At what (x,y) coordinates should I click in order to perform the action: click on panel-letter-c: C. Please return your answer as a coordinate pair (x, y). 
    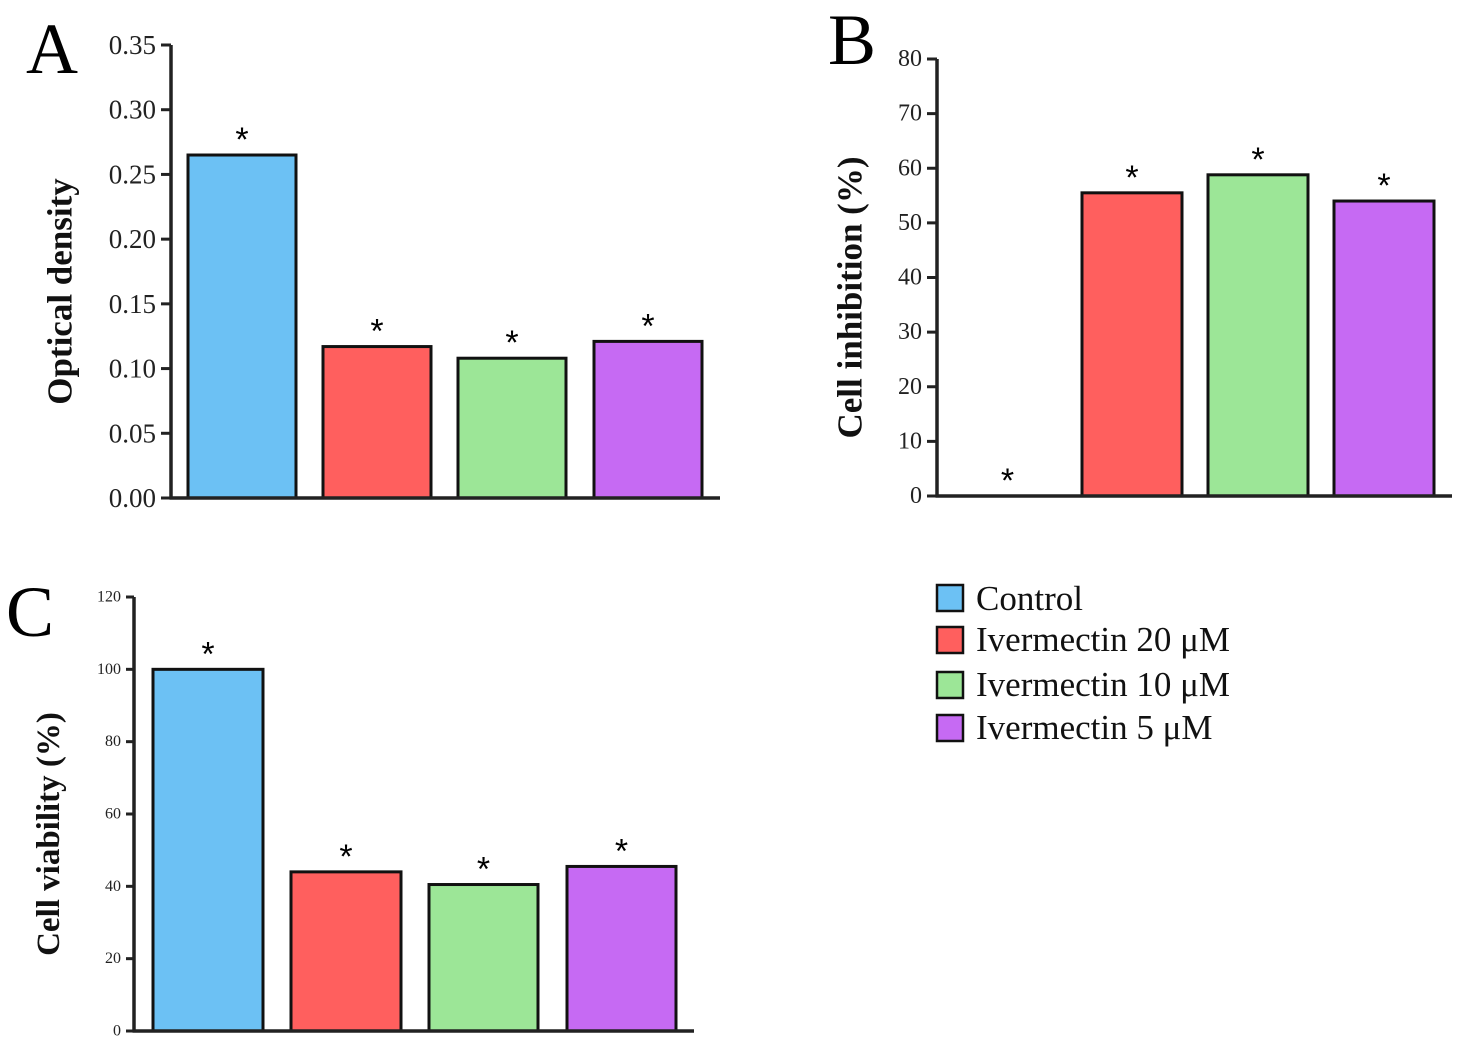
    Looking at the image, I should click on (30, 612).